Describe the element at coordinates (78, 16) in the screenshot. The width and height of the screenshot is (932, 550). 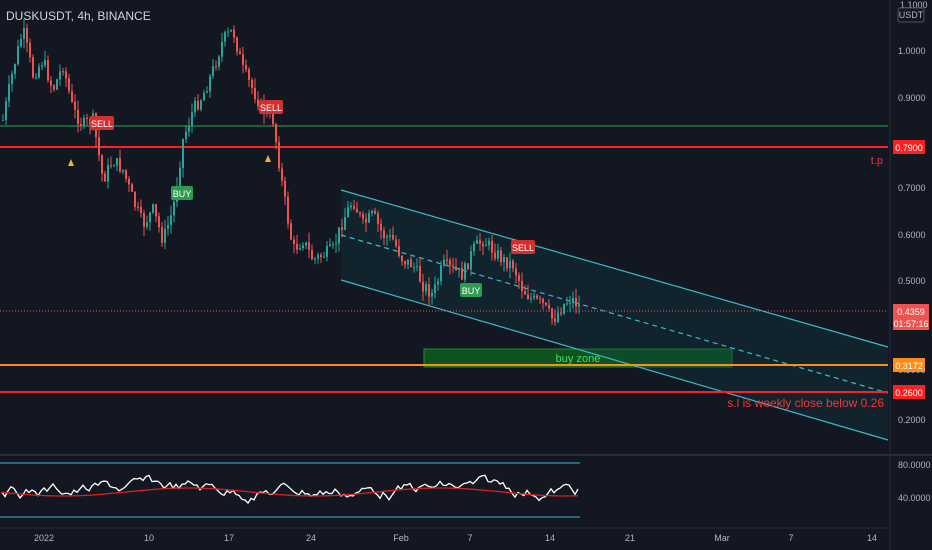
I see `symbol-title: DUSKUSDT, 4h, BINANCE` at that location.